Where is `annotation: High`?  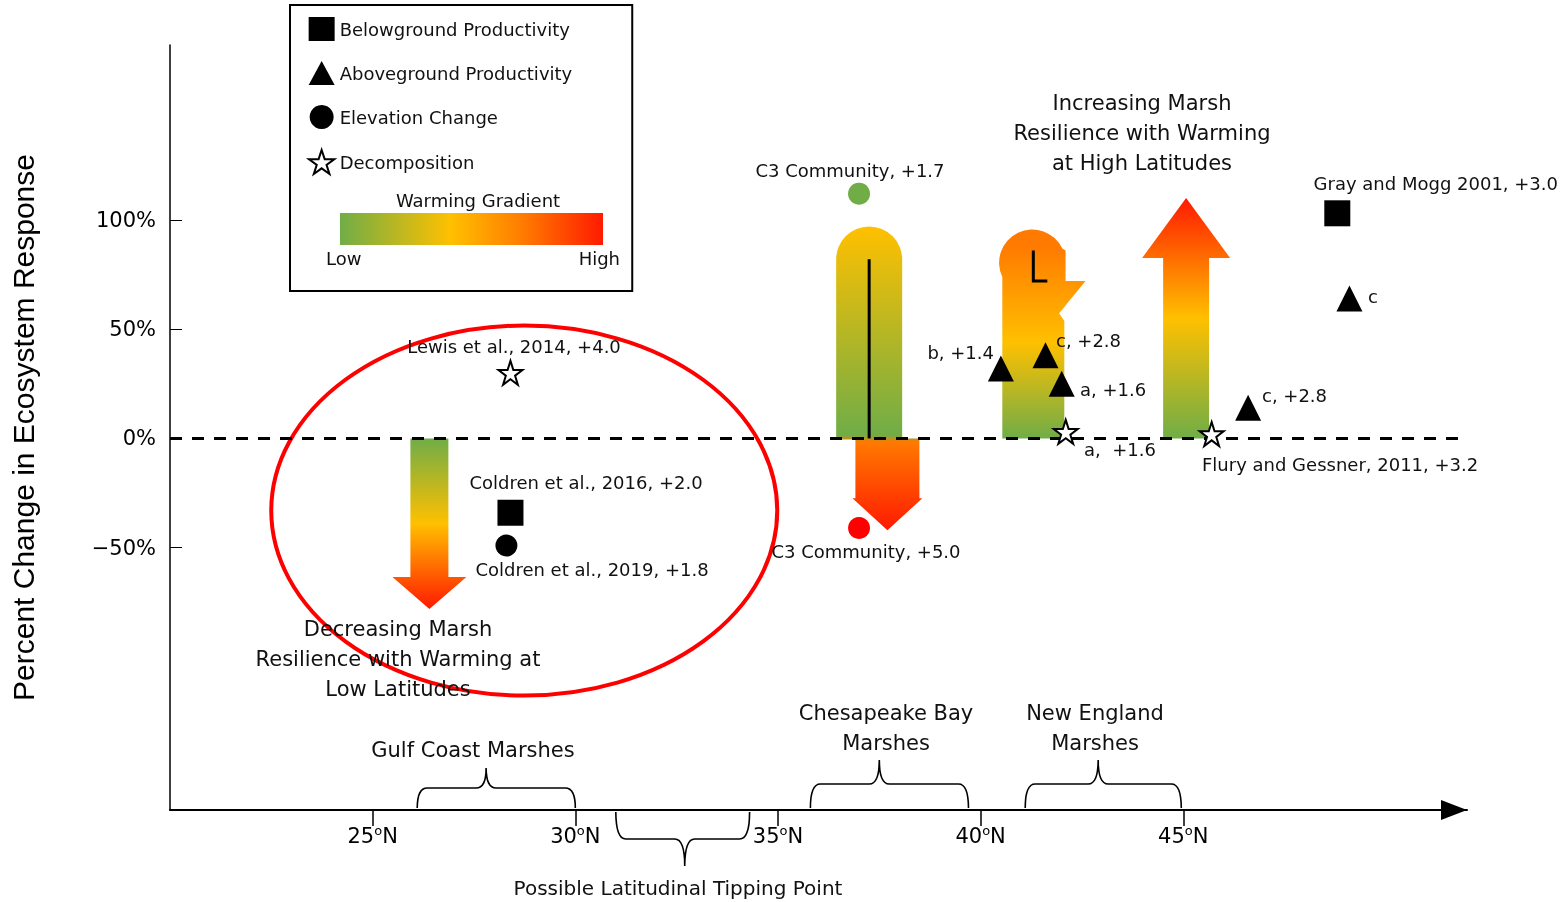
annotation: High is located at coordinates (599, 258).